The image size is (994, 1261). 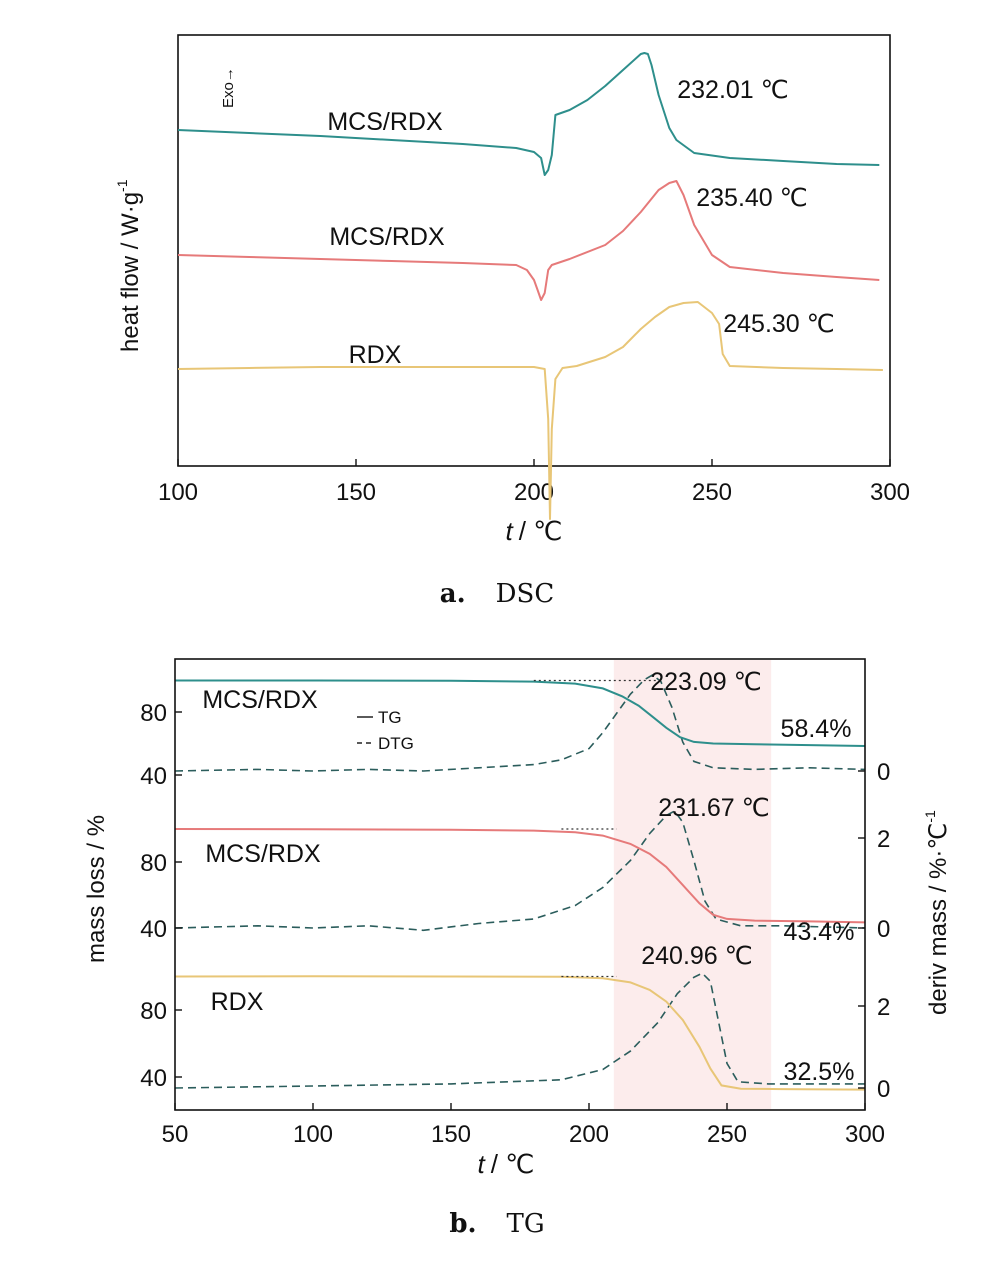 I want to click on tg-peak-label: 231.67 ℃, so click(x=714, y=808).